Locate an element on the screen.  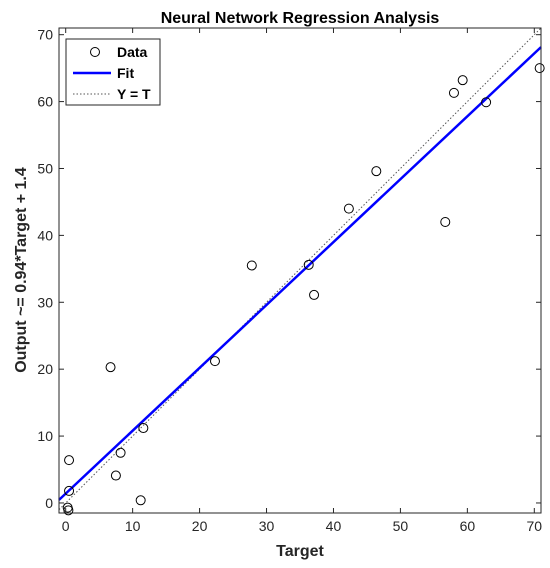
legend: Data Fit Y = T is located at coordinates (113, 72).